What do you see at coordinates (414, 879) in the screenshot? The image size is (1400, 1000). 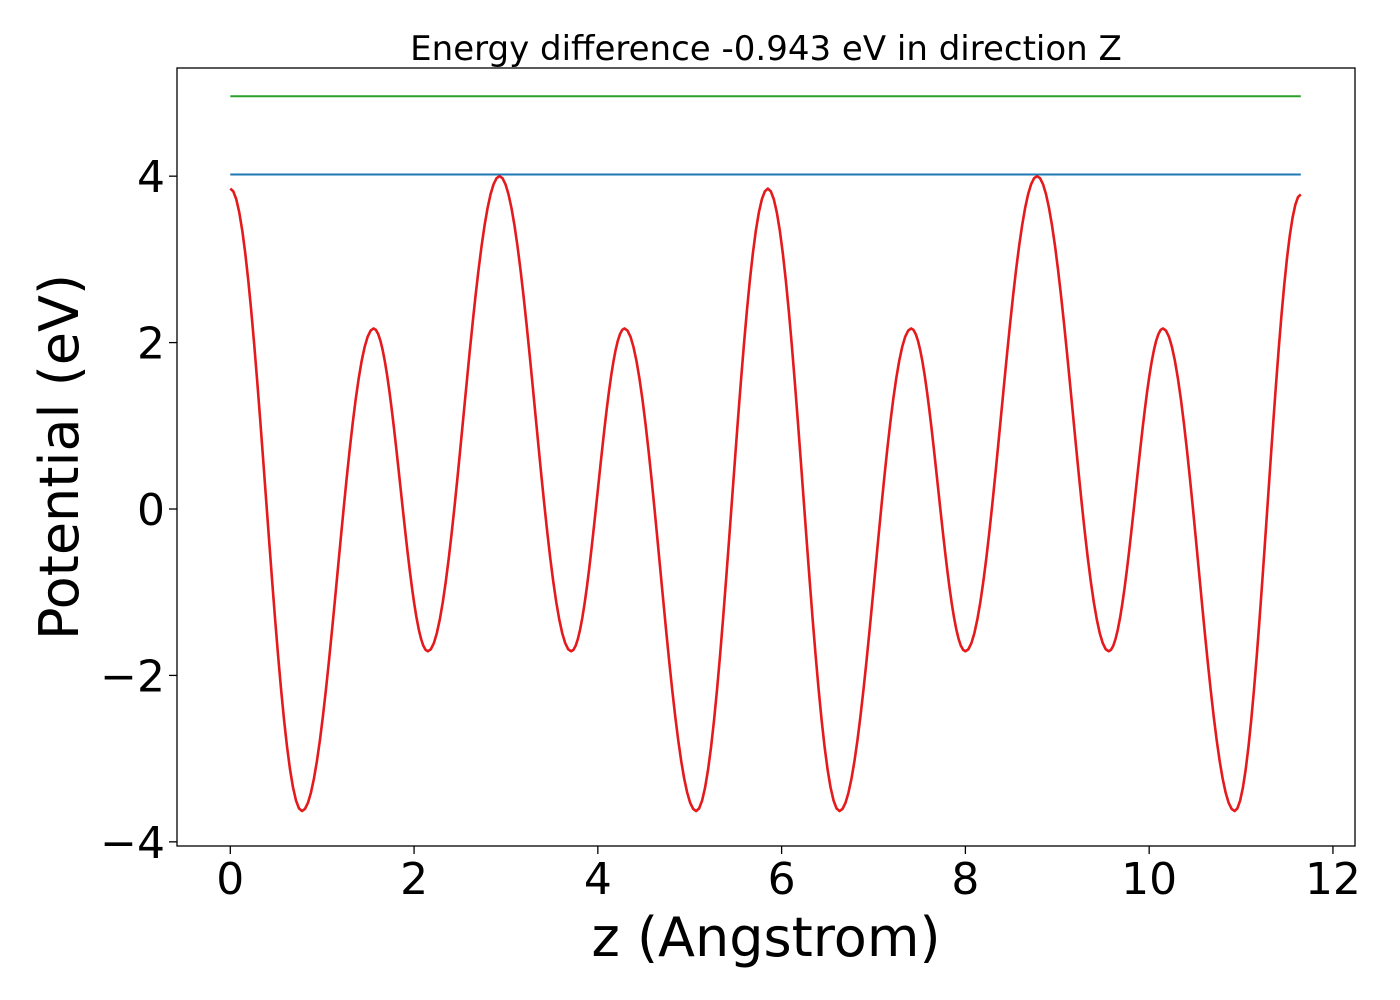 I see `x-tick-label: 2` at bounding box center [414, 879].